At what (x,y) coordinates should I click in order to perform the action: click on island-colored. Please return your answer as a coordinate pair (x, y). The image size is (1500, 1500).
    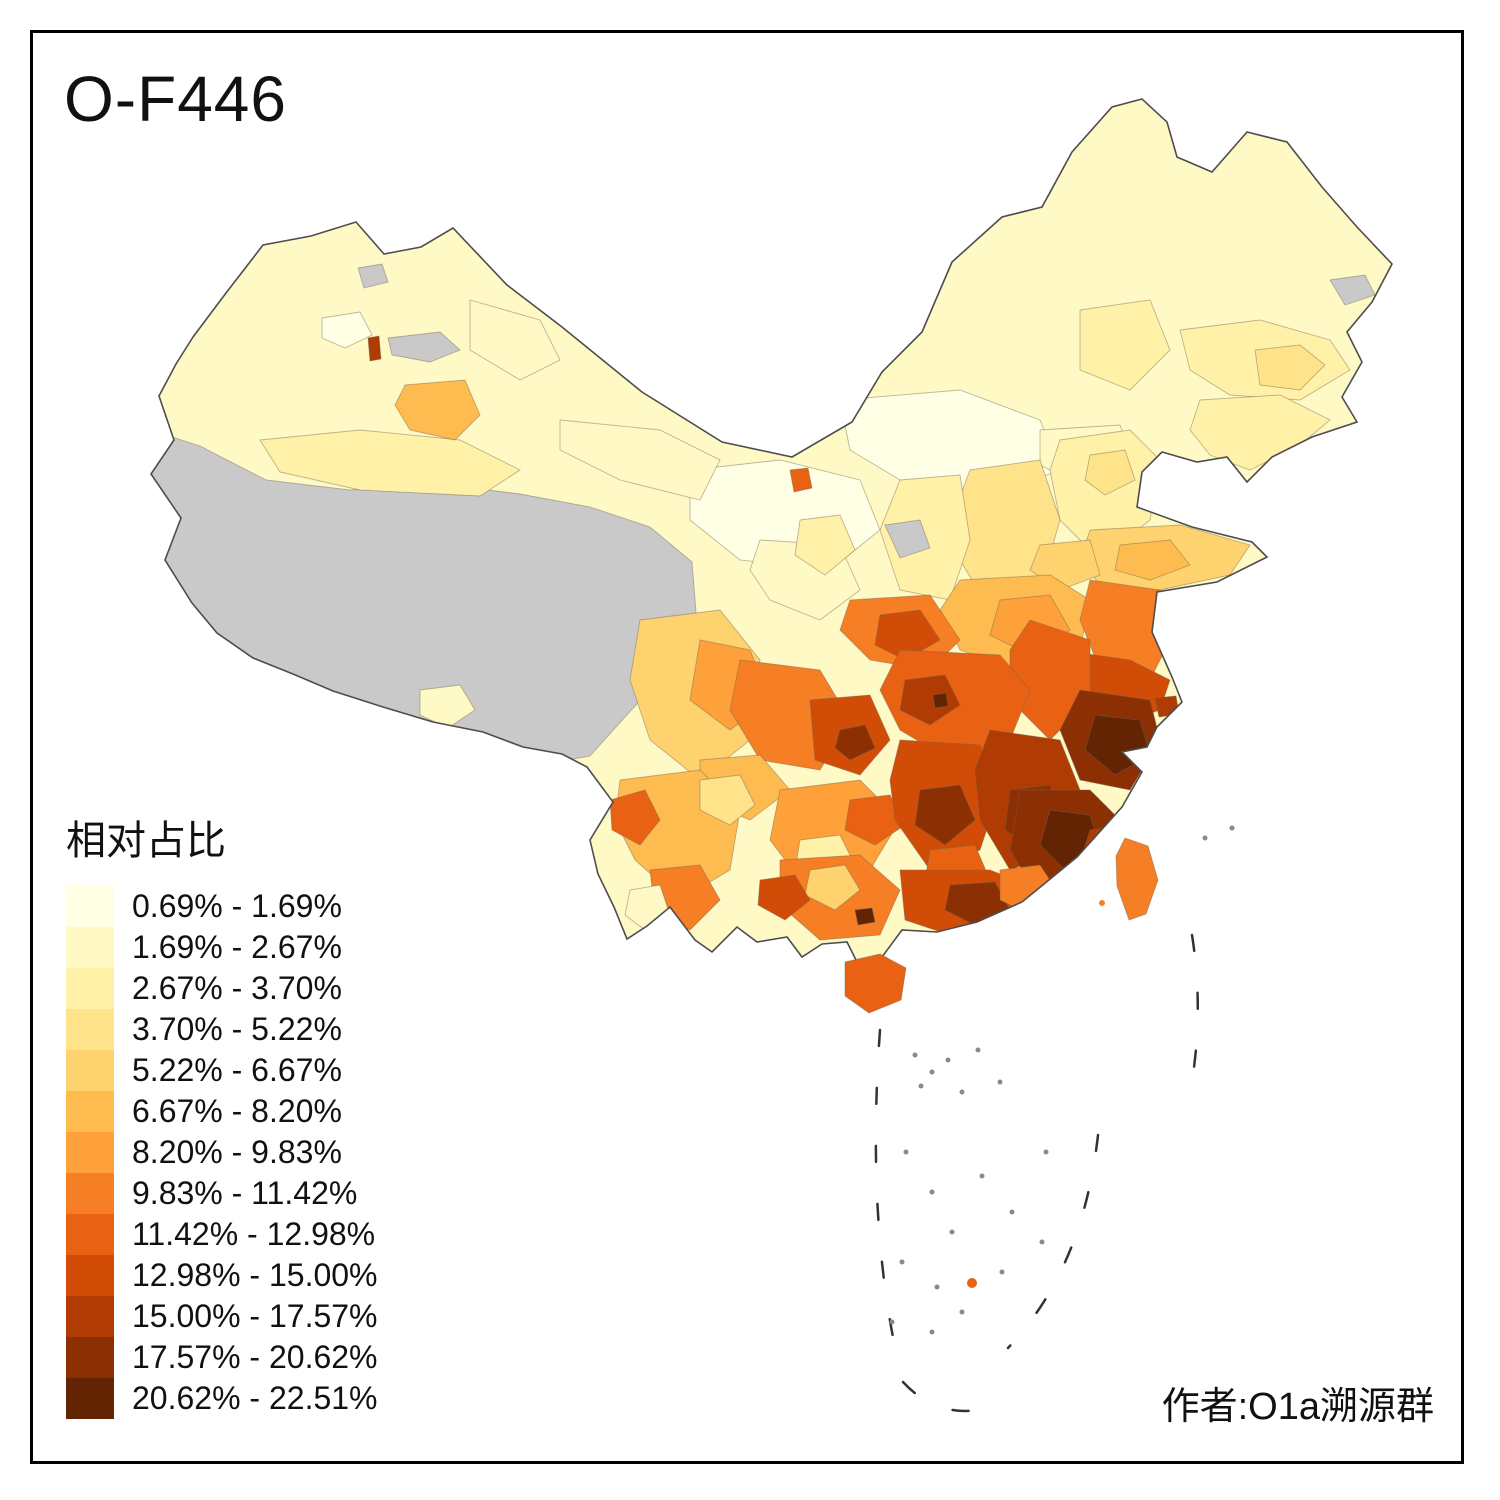
    Looking at the image, I should click on (972, 1283).